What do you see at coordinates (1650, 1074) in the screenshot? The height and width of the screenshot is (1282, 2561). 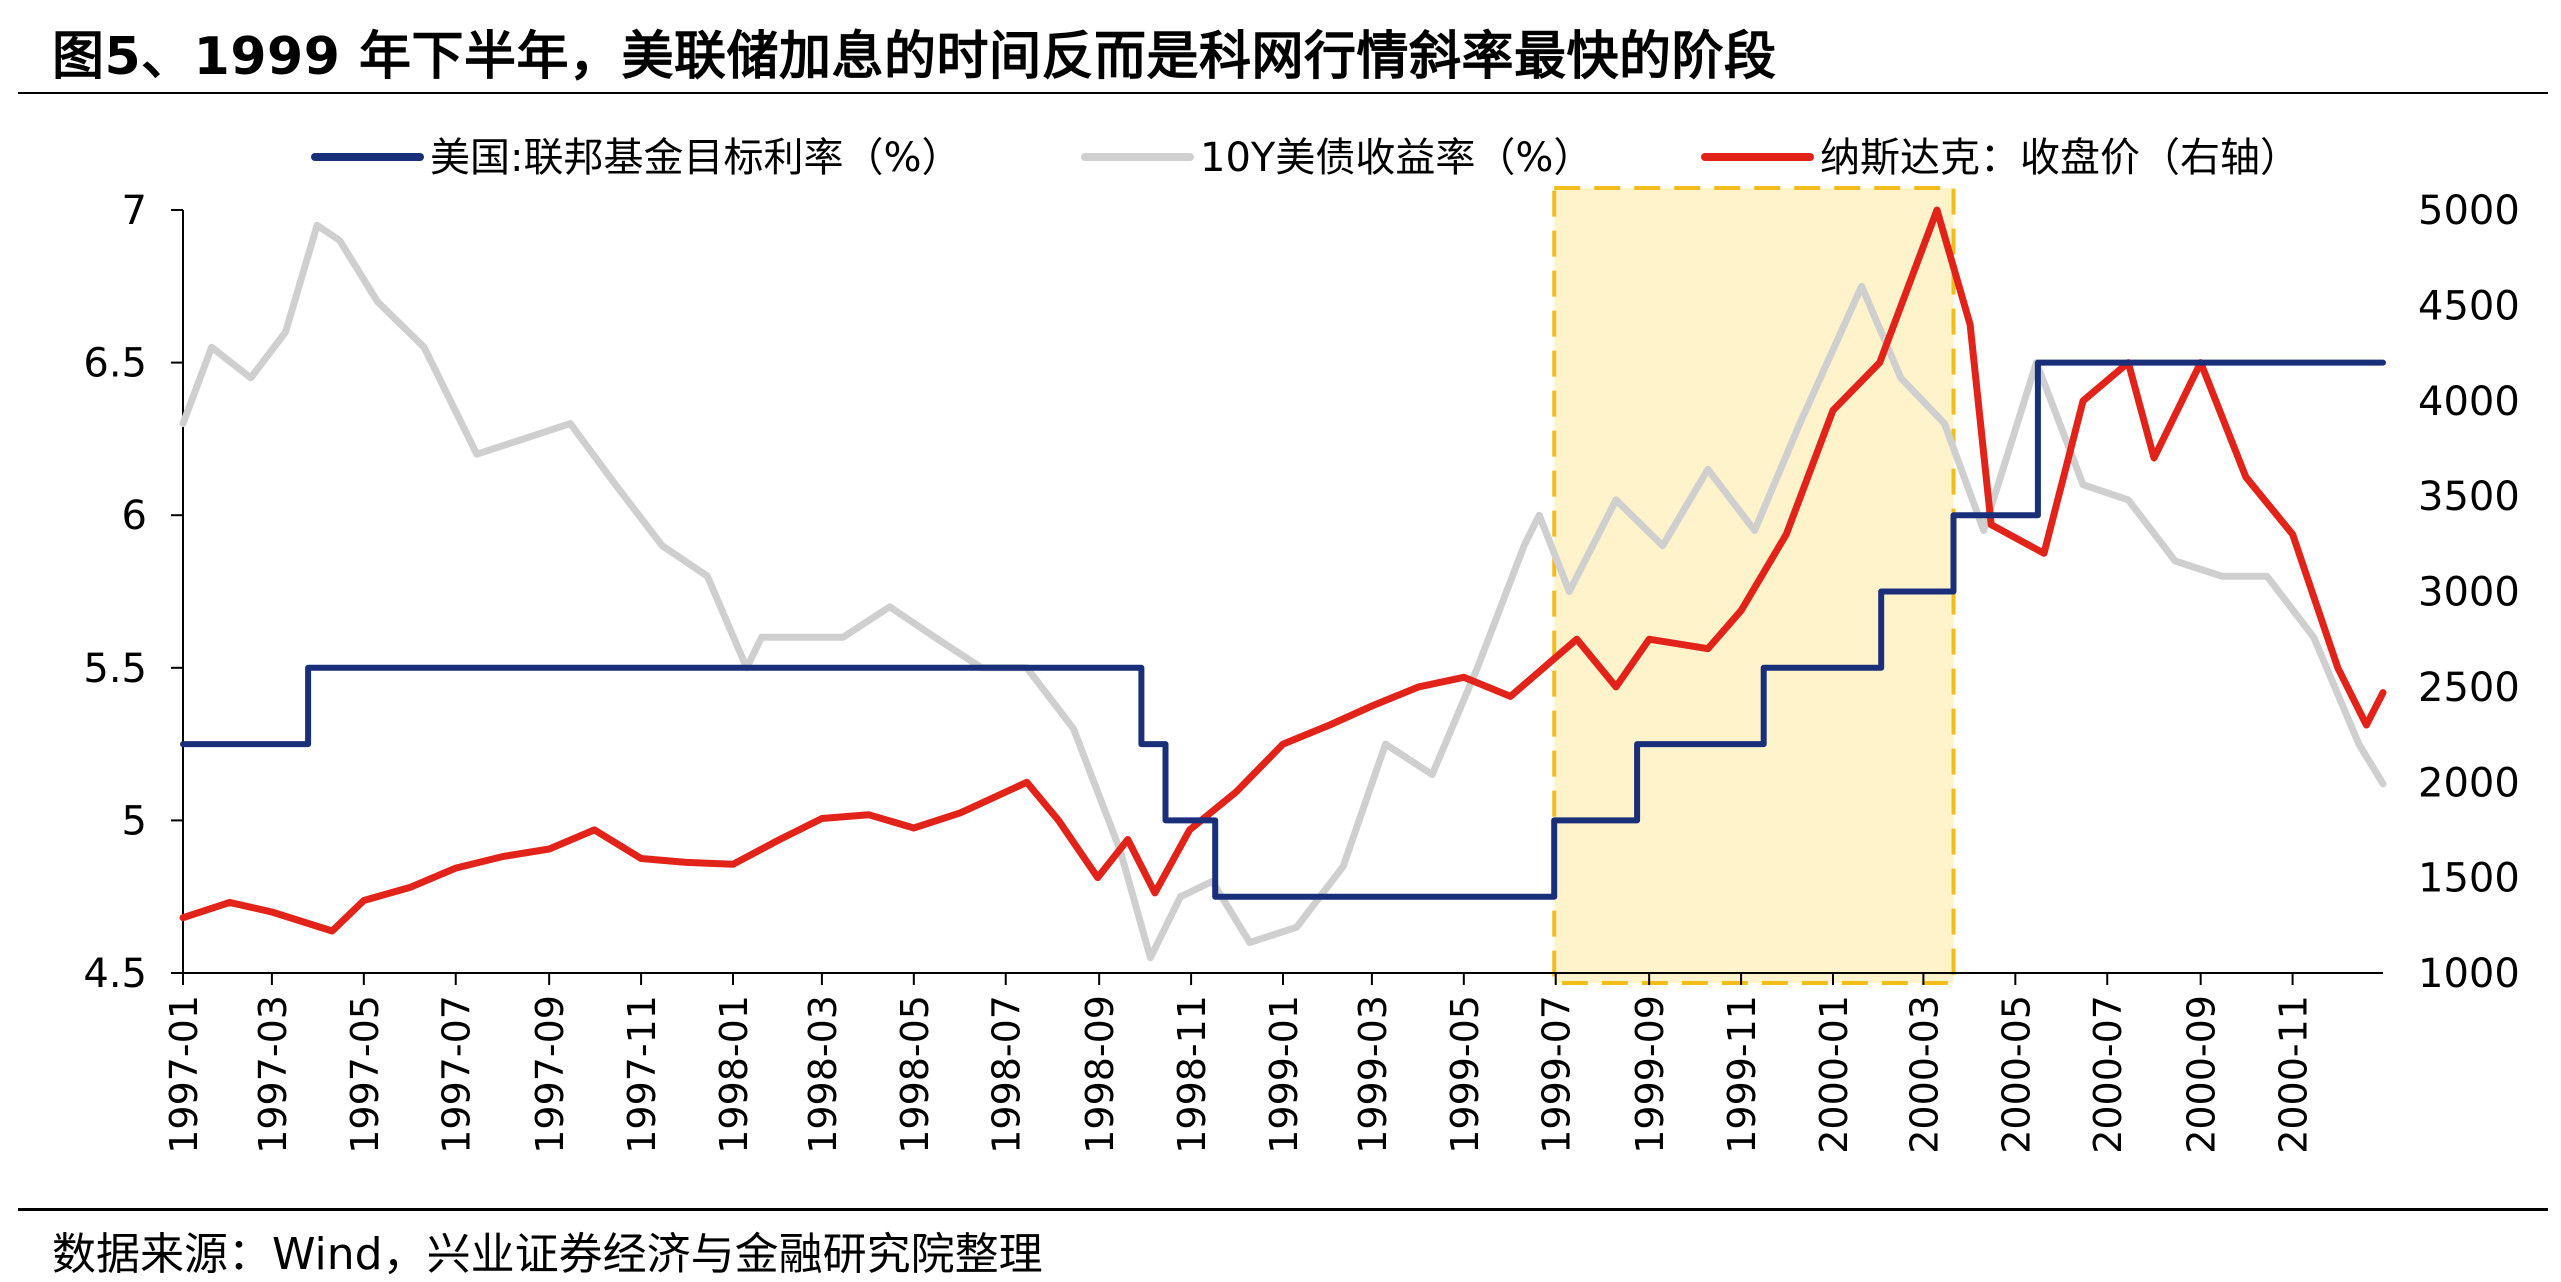 I see `x-tick-label: 1999-09` at bounding box center [1650, 1074].